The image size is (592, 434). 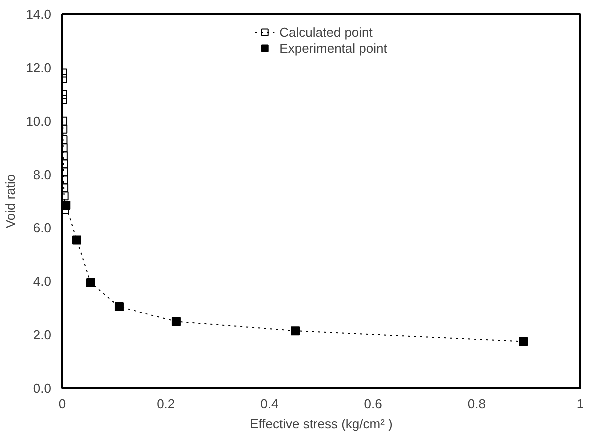 I want to click on legend-label: Experimental point, so click(x=334, y=48).